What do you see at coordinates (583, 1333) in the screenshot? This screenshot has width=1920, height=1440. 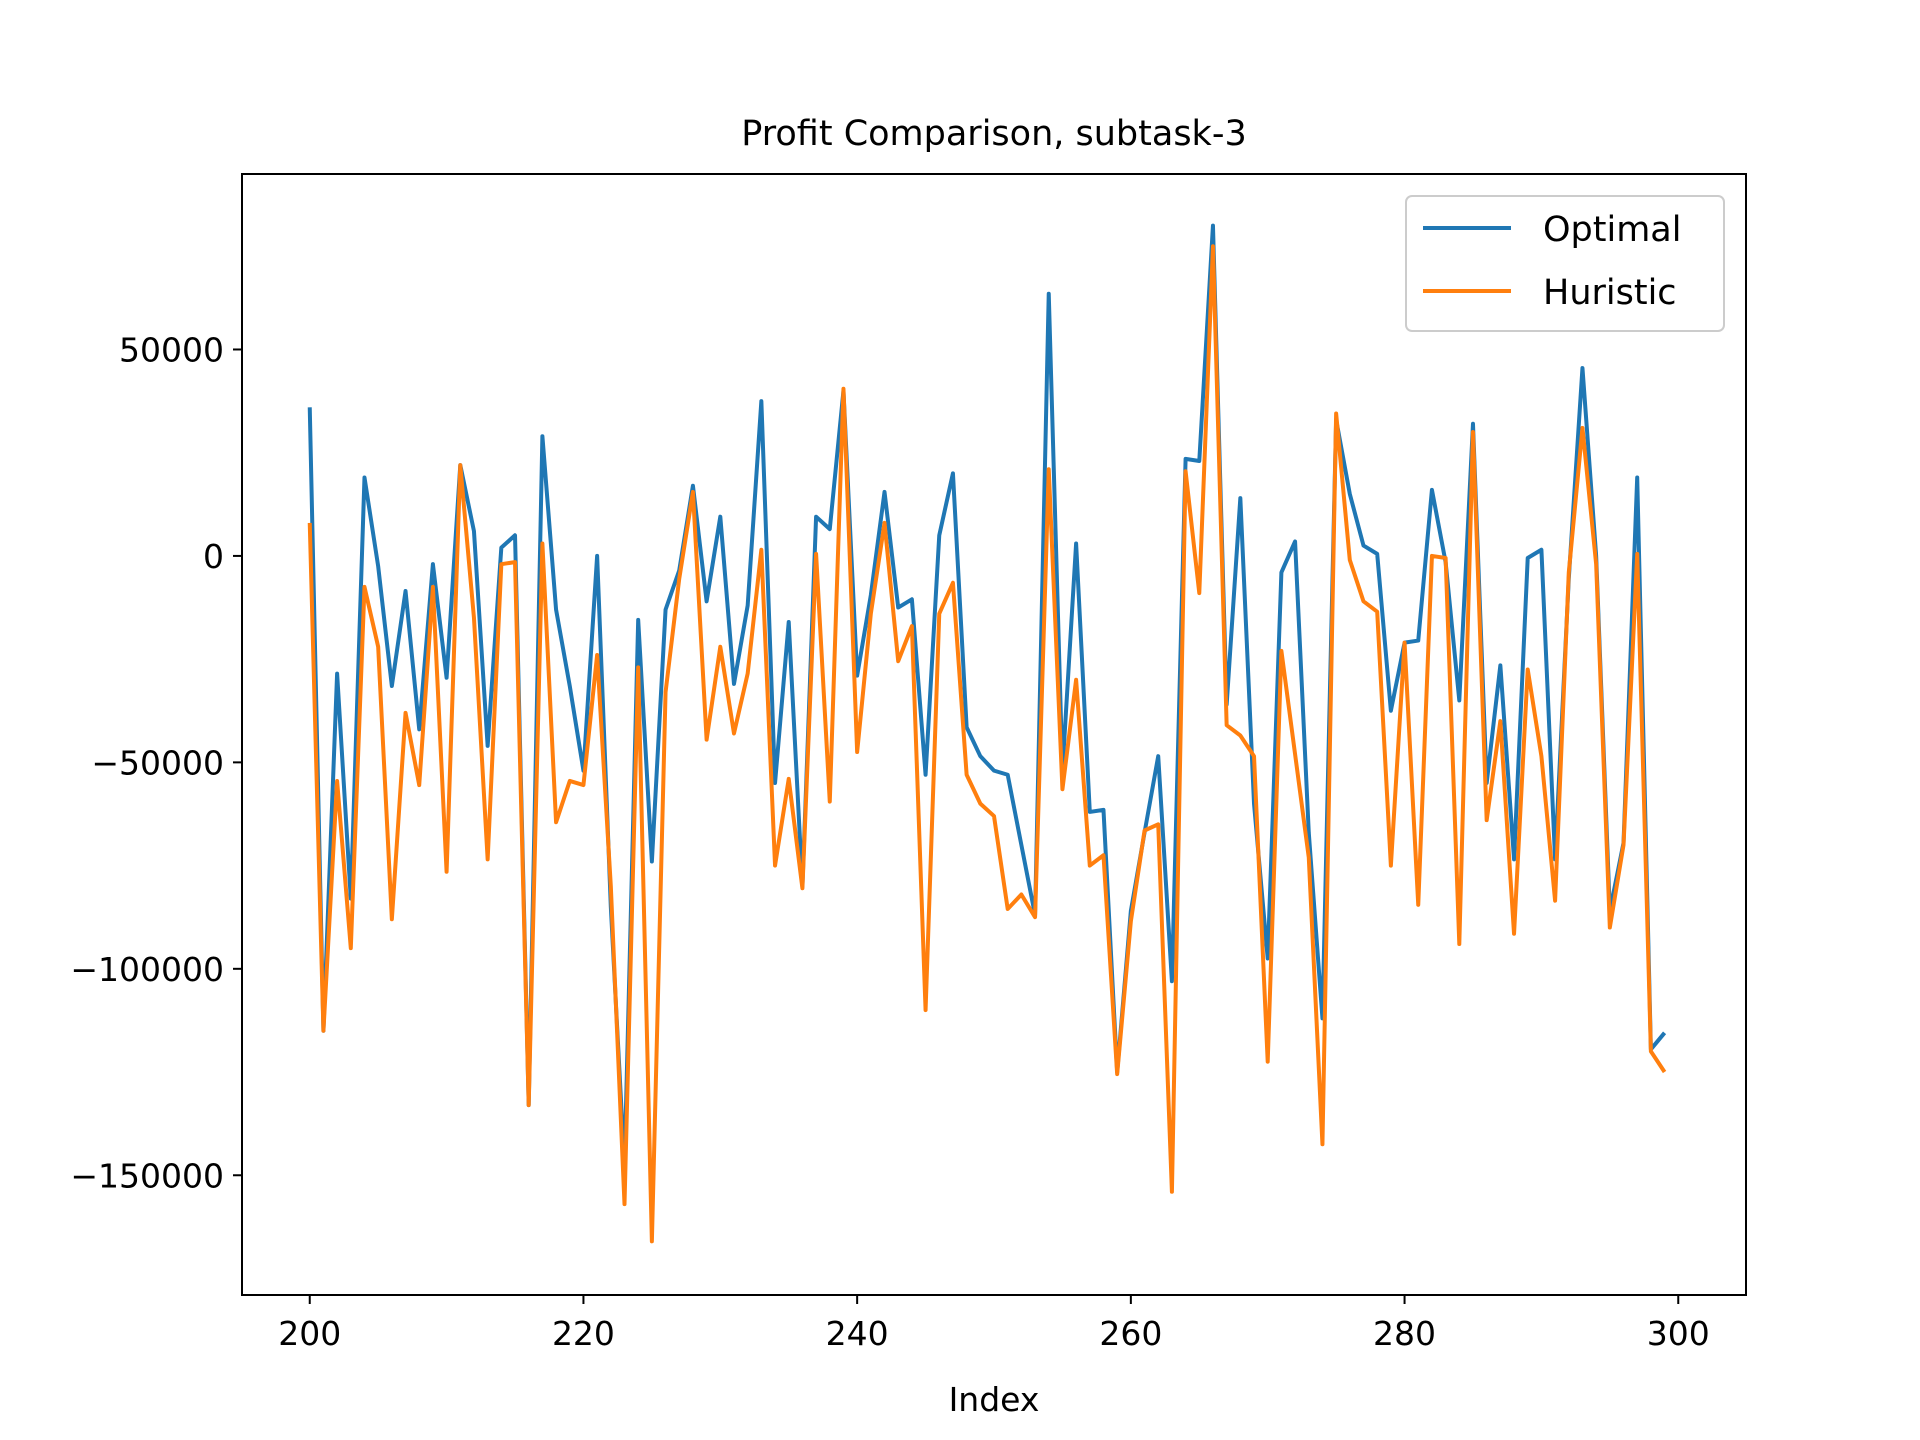 I see `x-tick-label: 220` at bounding box center [583, 1333].